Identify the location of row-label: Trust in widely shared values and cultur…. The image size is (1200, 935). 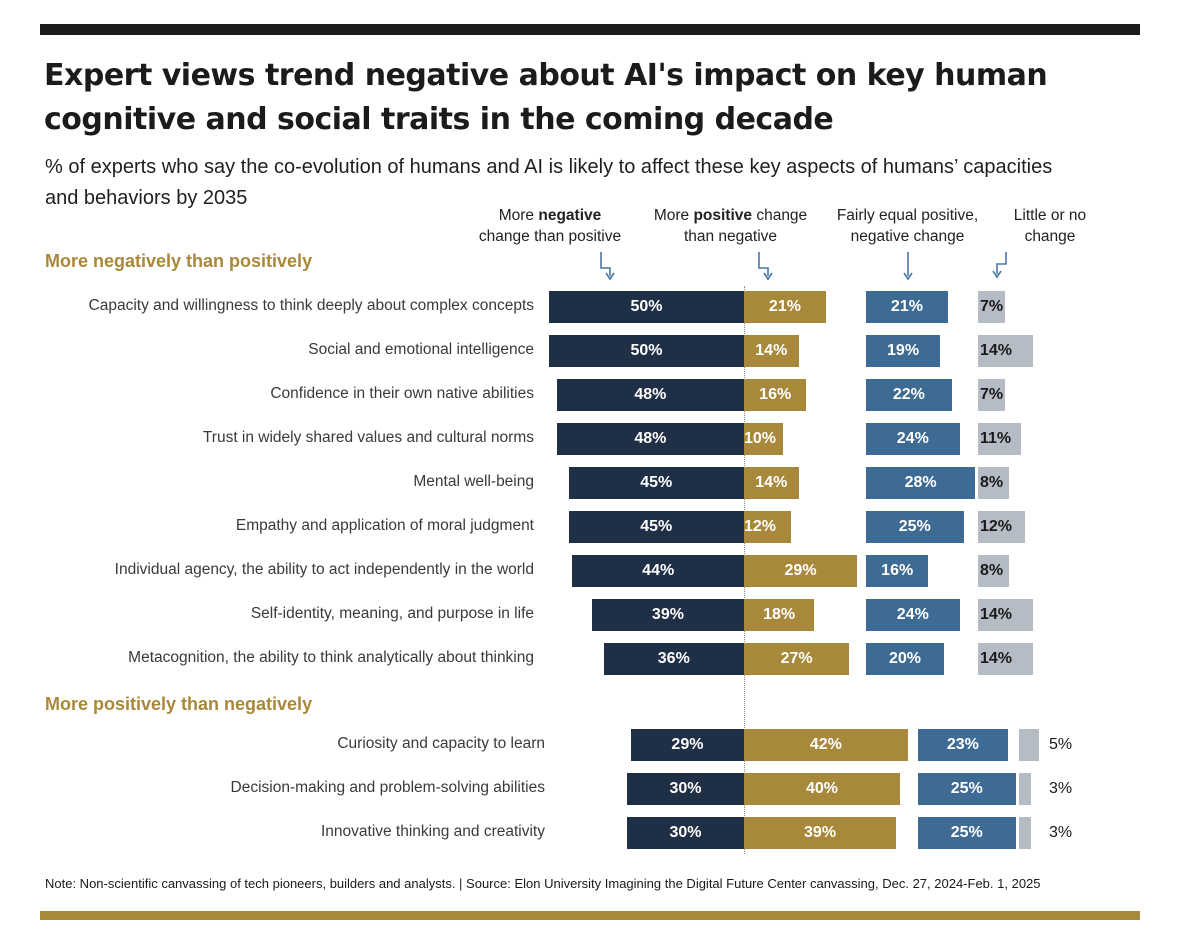
(368, 437).